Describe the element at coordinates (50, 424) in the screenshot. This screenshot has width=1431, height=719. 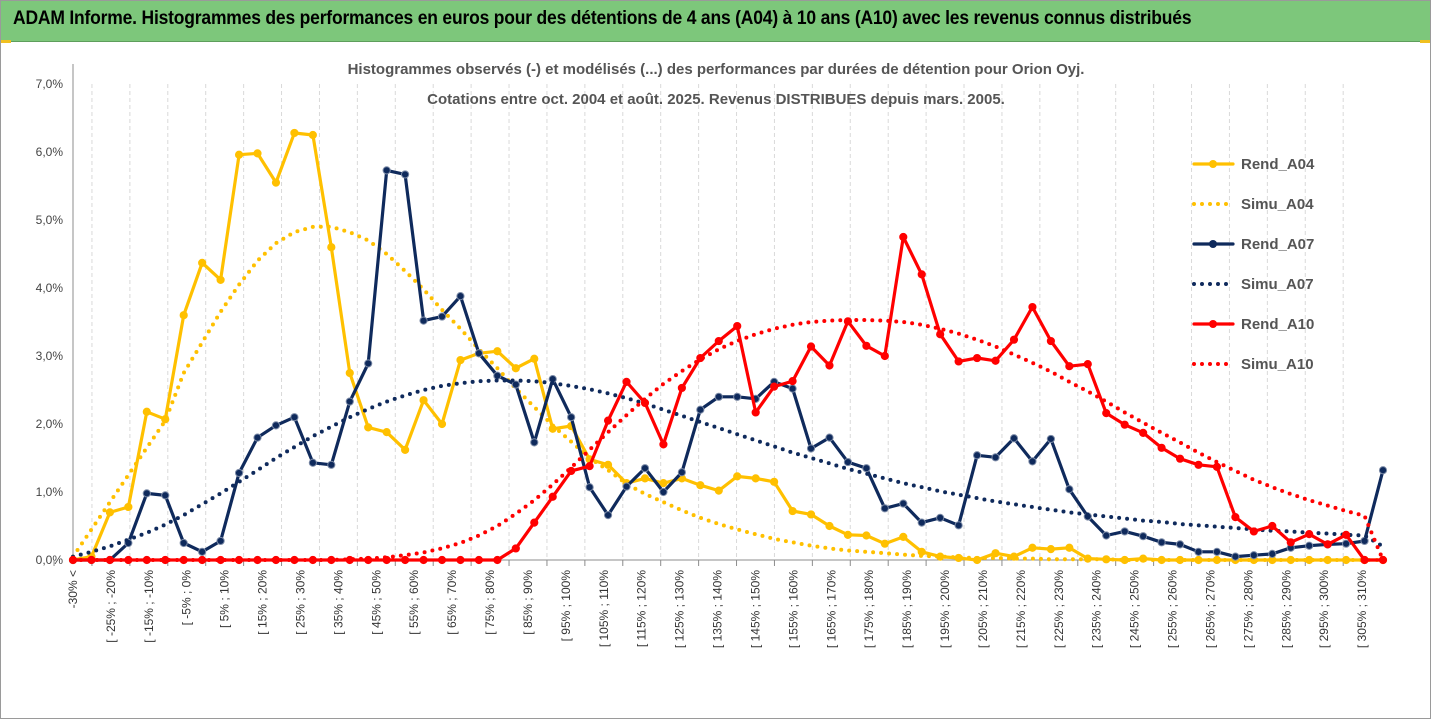
I see `y-tick-label: 2,0%` at that location.